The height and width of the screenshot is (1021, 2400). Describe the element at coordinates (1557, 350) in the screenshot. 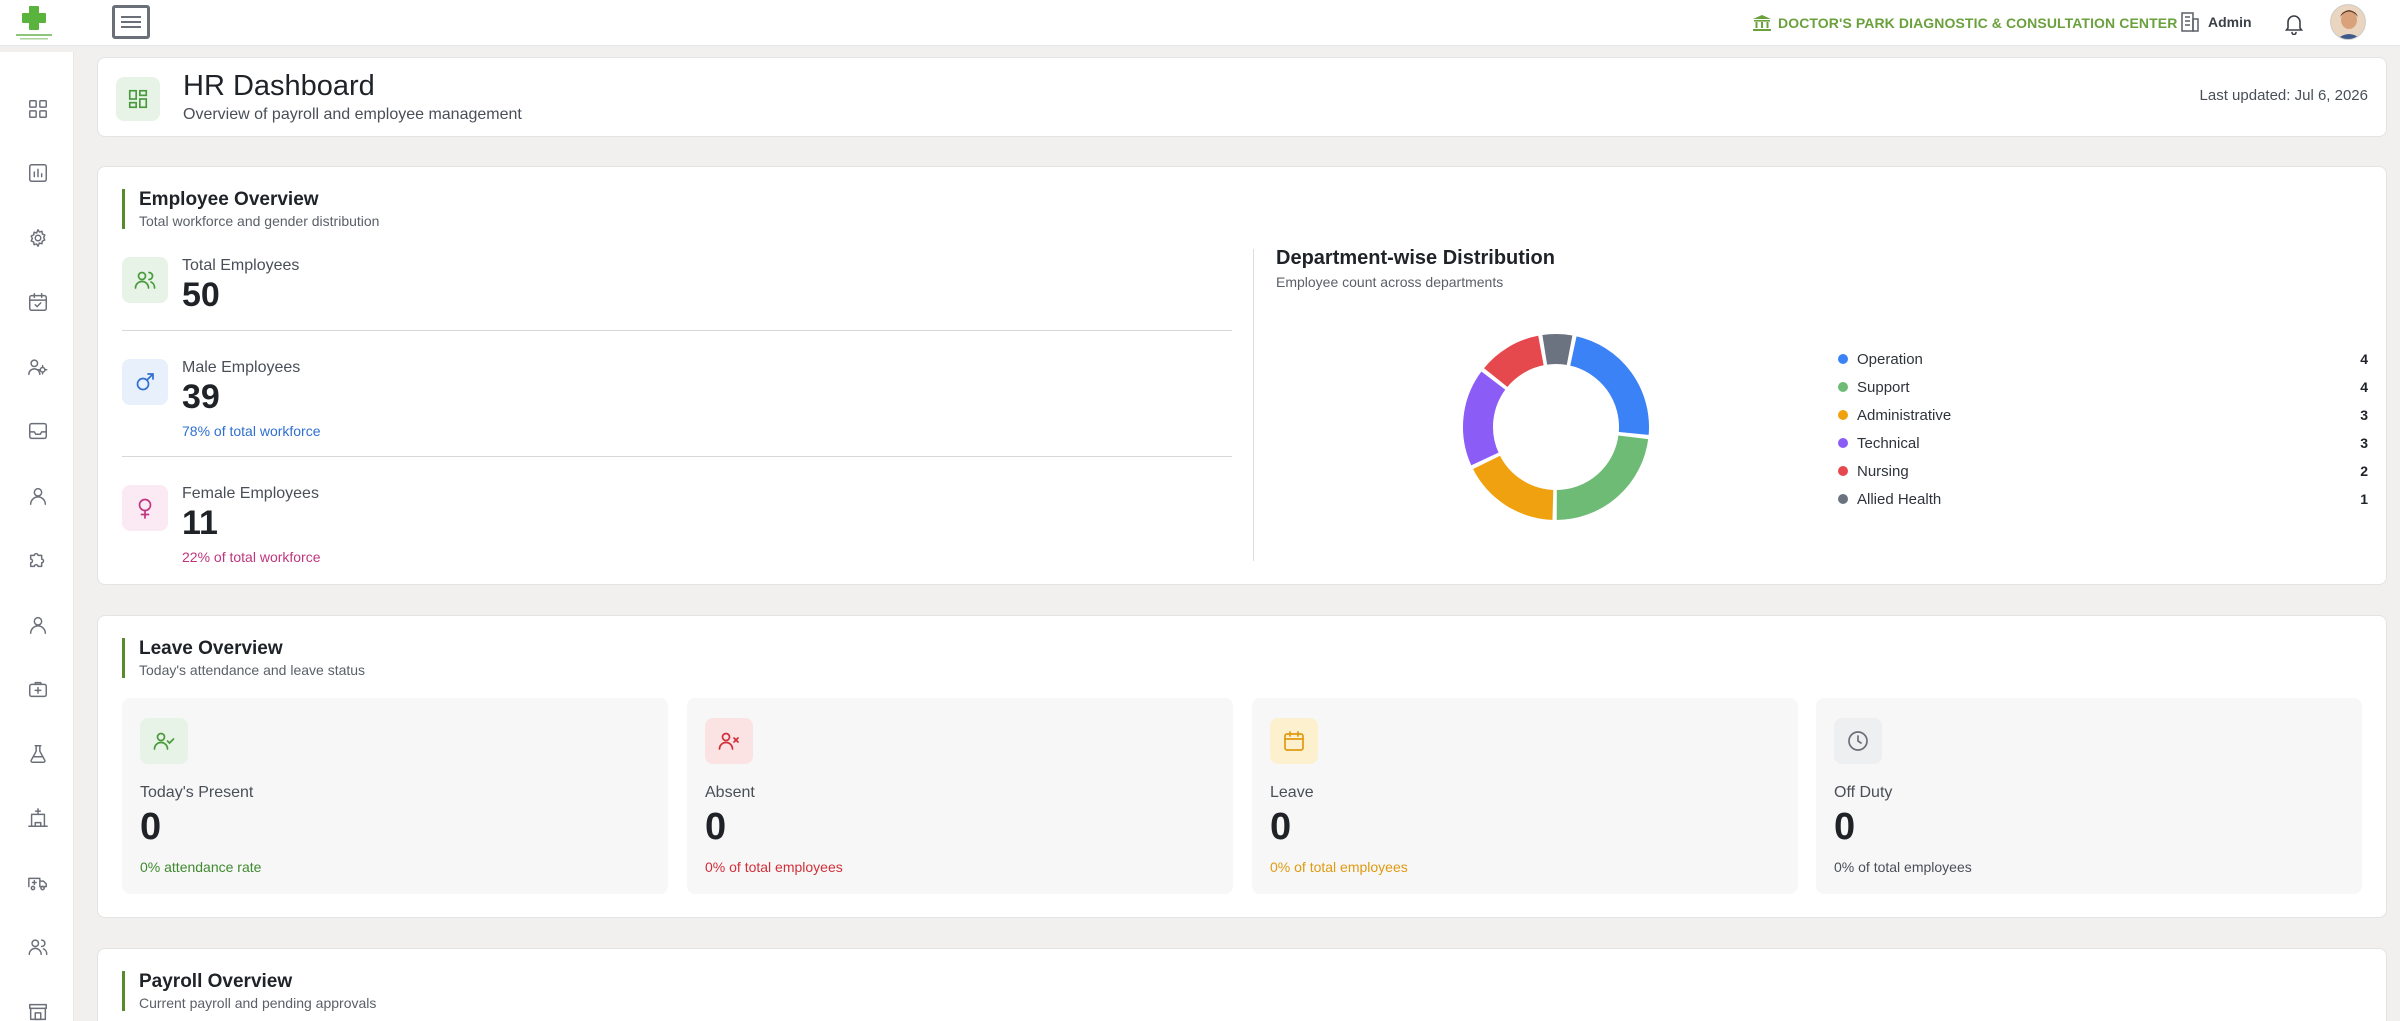

I see `donut-slice-allied-health` at that location.